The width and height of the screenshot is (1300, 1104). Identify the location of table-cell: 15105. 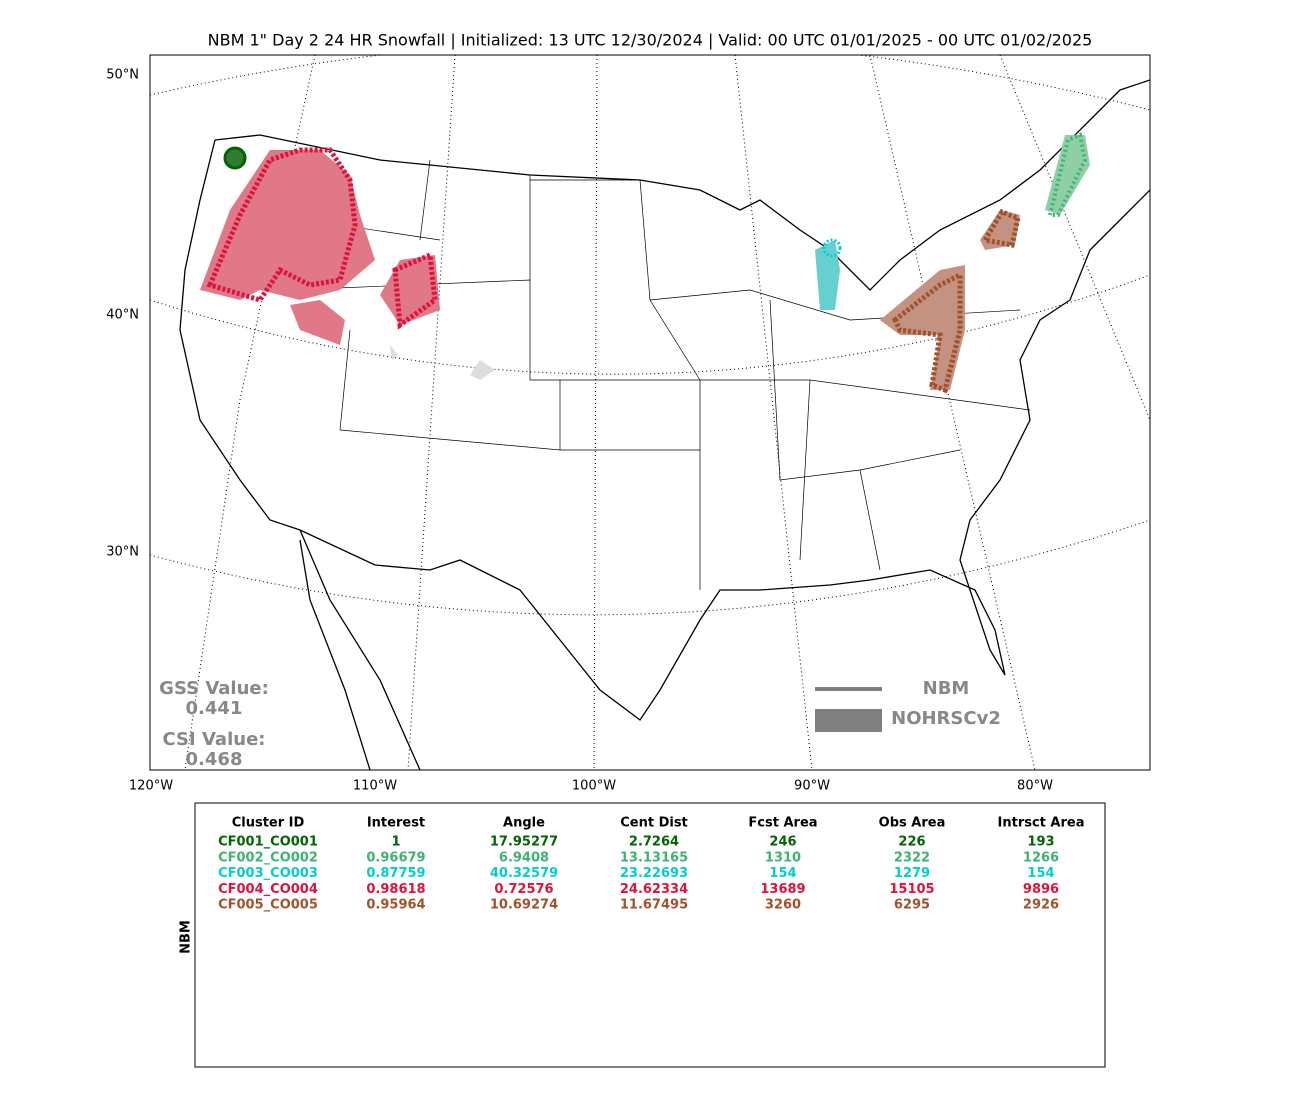
(911, 889).